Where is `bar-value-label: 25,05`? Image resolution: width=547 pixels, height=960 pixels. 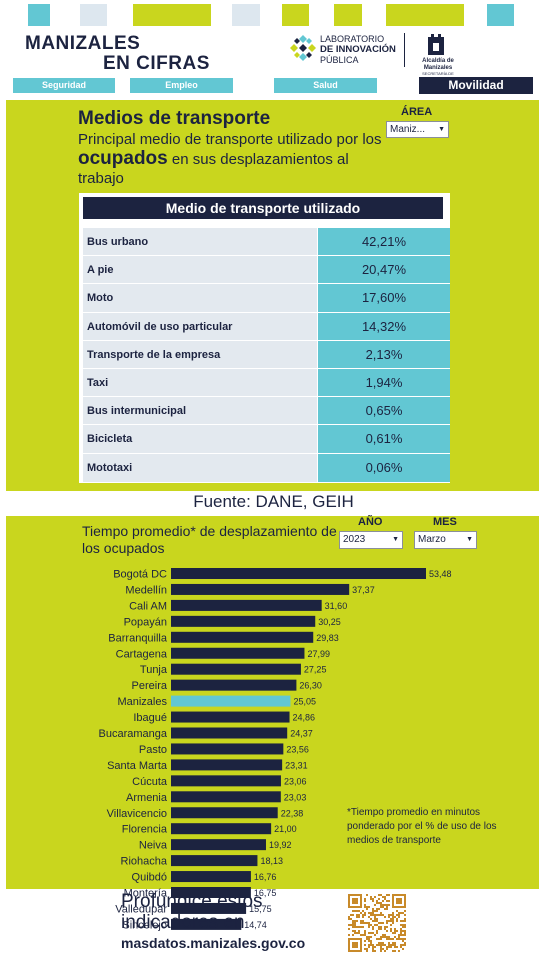
bar-value-label: 25,05 is located at coordinates (304, 702).